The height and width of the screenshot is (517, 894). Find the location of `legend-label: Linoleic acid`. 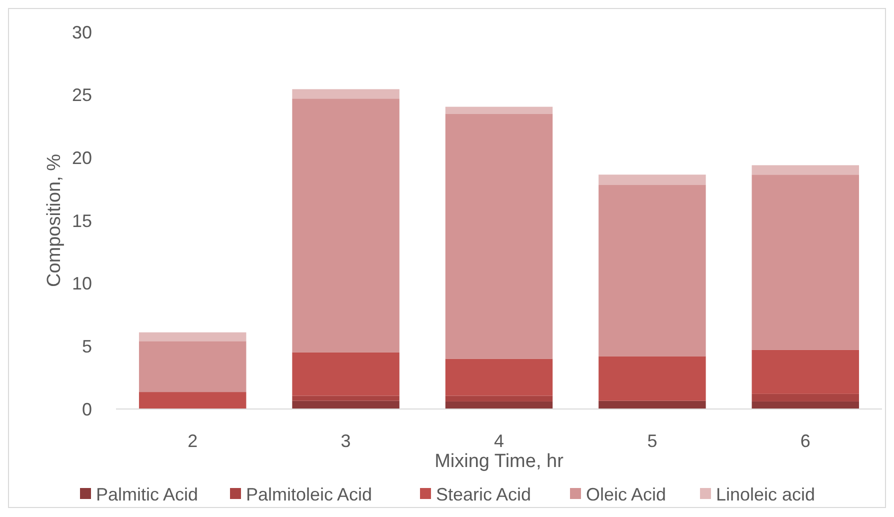

legend-label: Linoleic acid is located at coordinates (766, 494).